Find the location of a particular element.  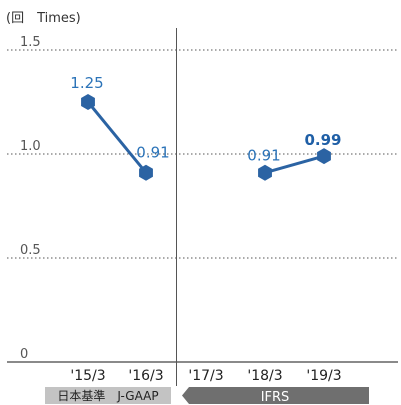

jgaap-band is located at coordinates (108, 395).